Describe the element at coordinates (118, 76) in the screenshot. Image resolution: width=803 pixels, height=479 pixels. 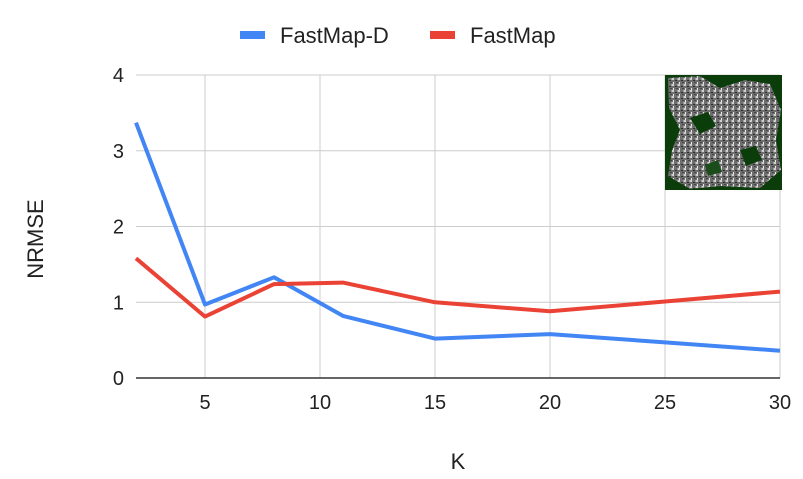
I see `y-tick-label: 4` at that location.